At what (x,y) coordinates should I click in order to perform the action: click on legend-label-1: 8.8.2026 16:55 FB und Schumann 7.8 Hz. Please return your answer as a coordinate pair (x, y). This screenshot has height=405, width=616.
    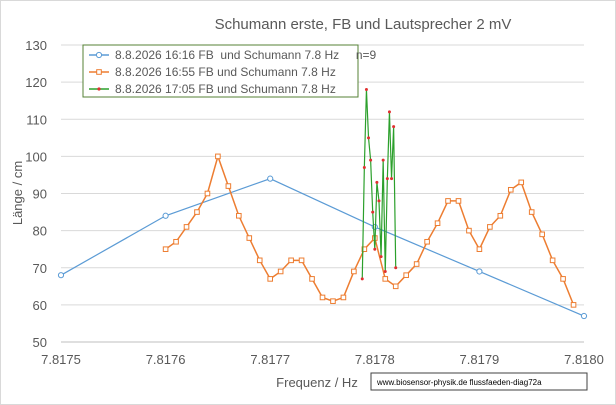
    Looking at the image, I should click on (225, 72).